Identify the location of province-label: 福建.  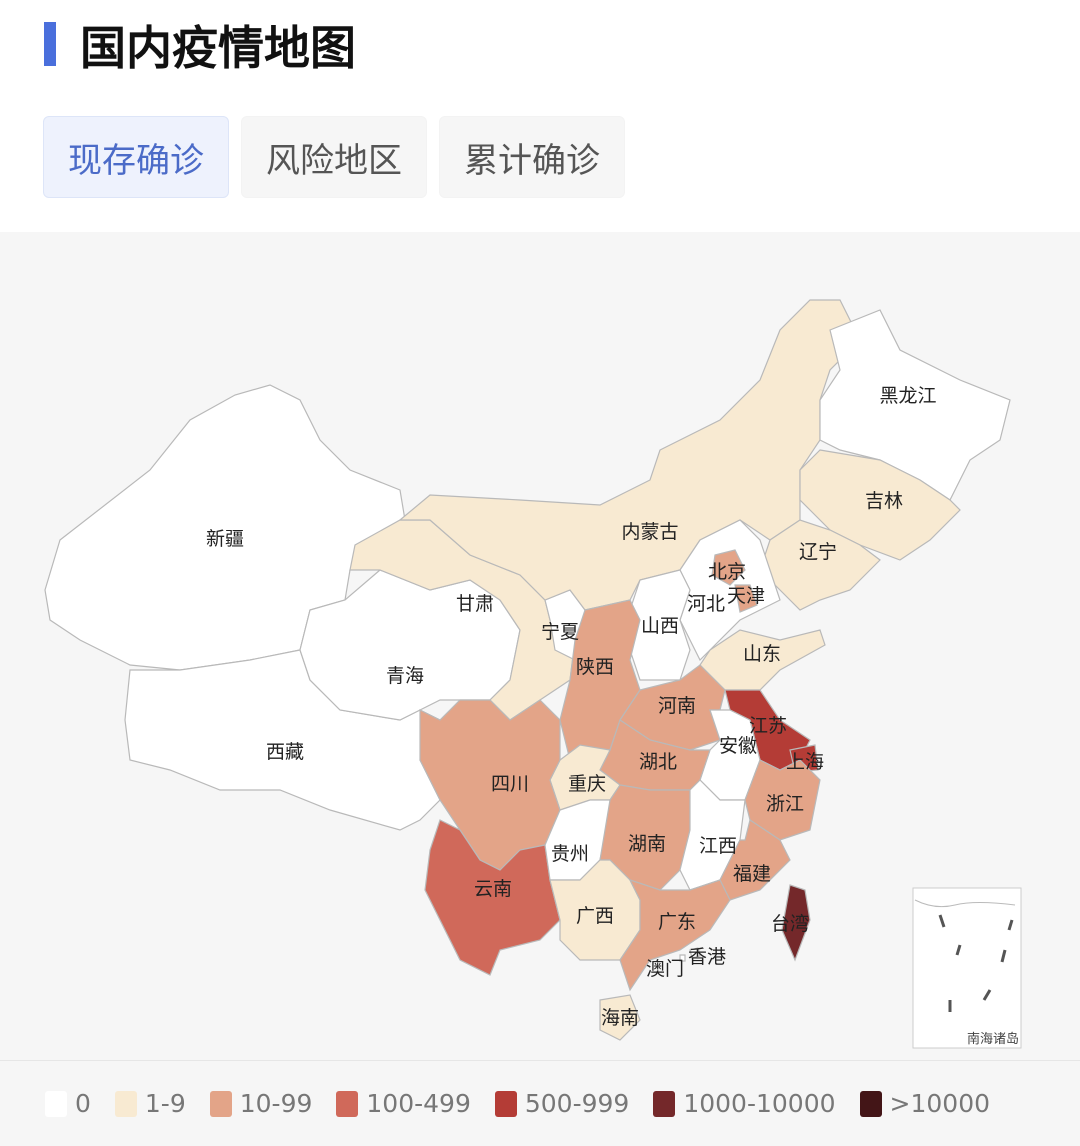
(752, 874).